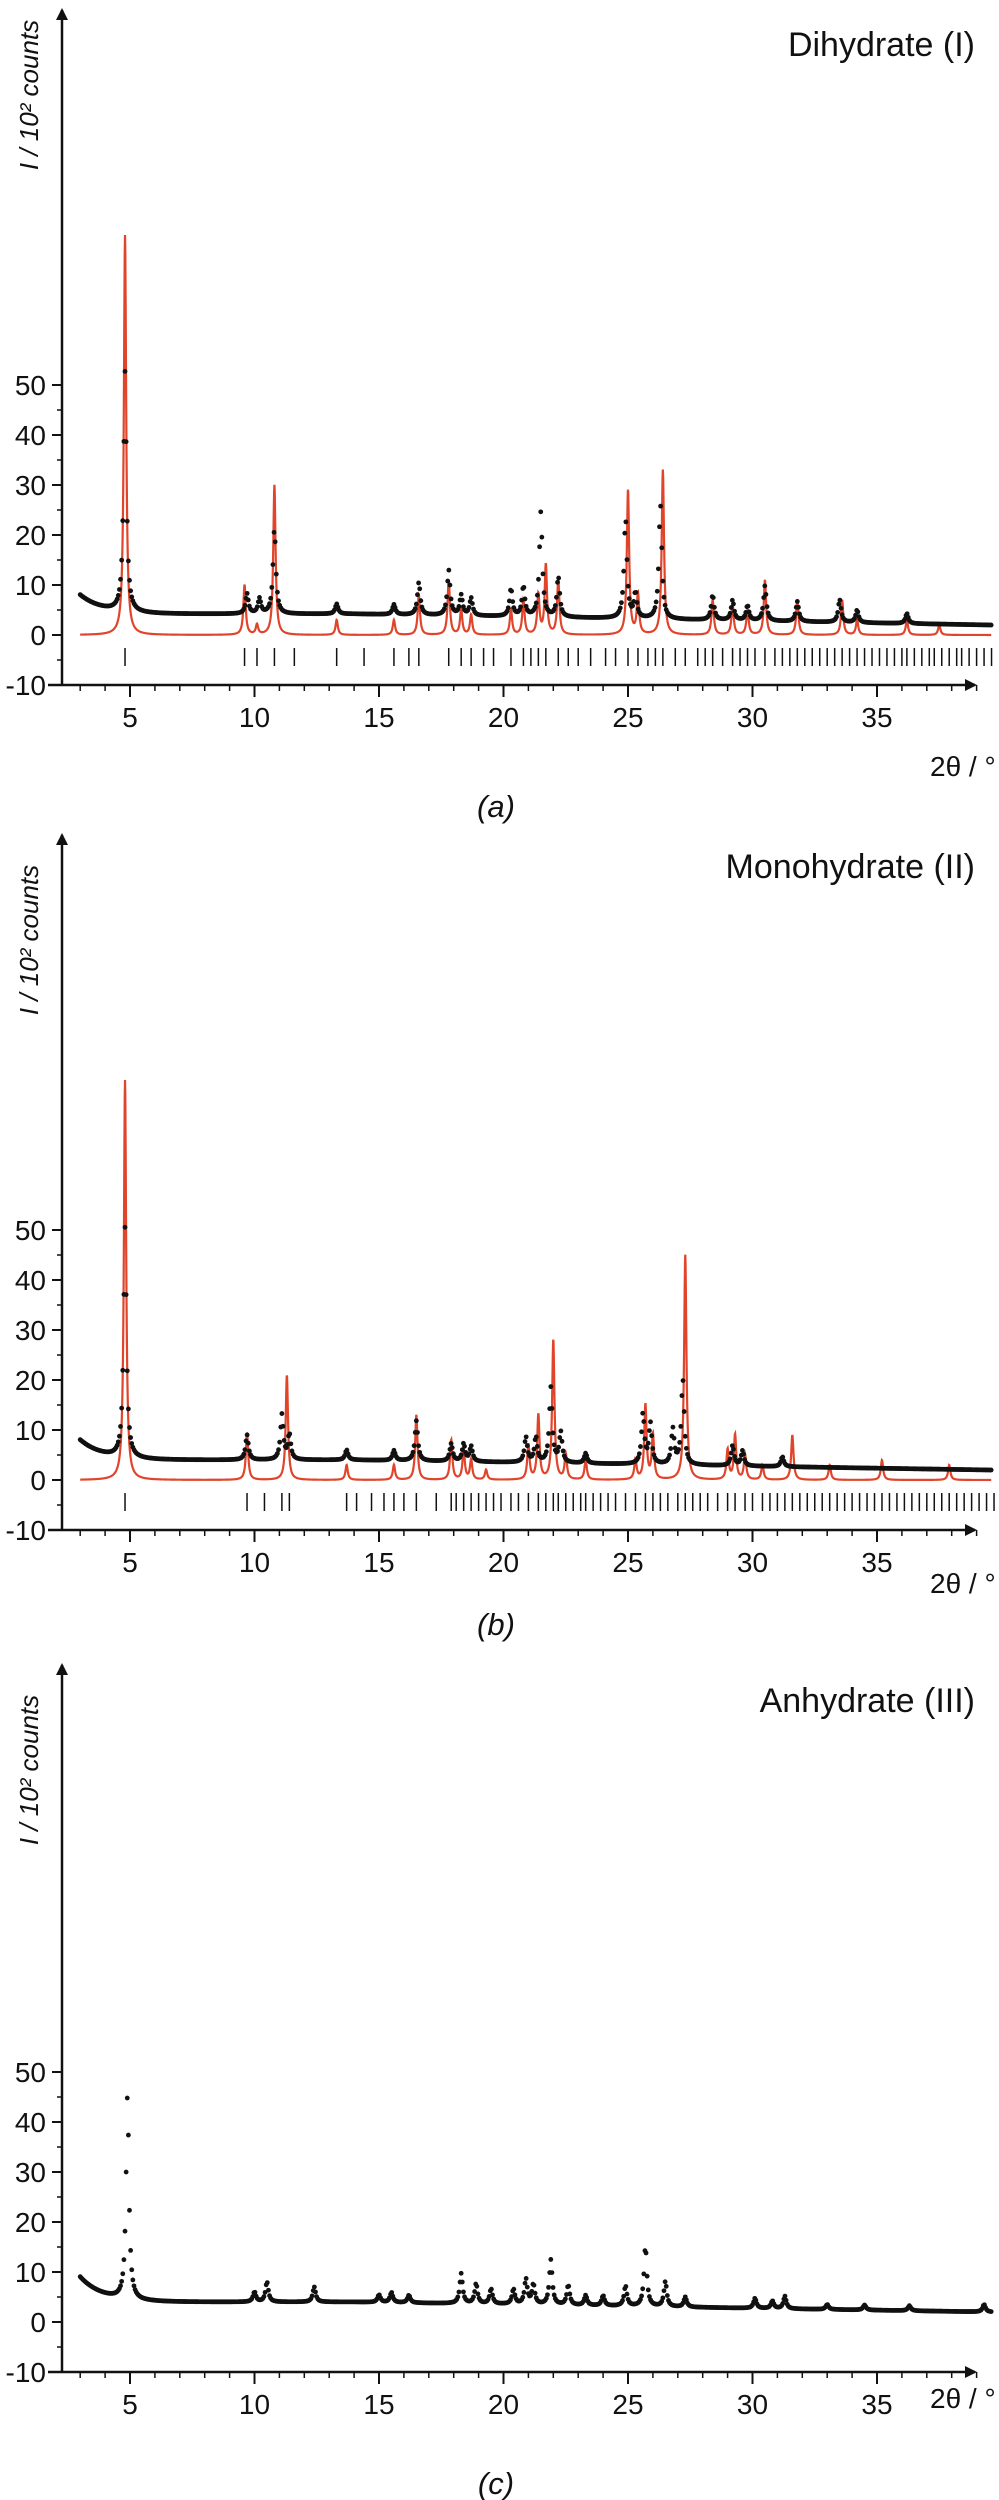 Image resolution: width=999 pixels, height=2500 pixels. I want to click on panel-b-y-tick-label: 40, so click(30, 1280).